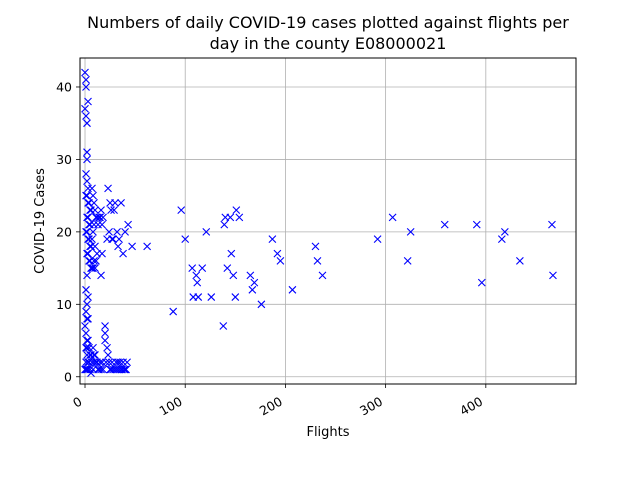 The width and height of the screenshot is (640, 480). What do you see at coordinates (327, 432) in the screenshot?
I see `x-axis-label: Flights` at bounding box center [327, 432].